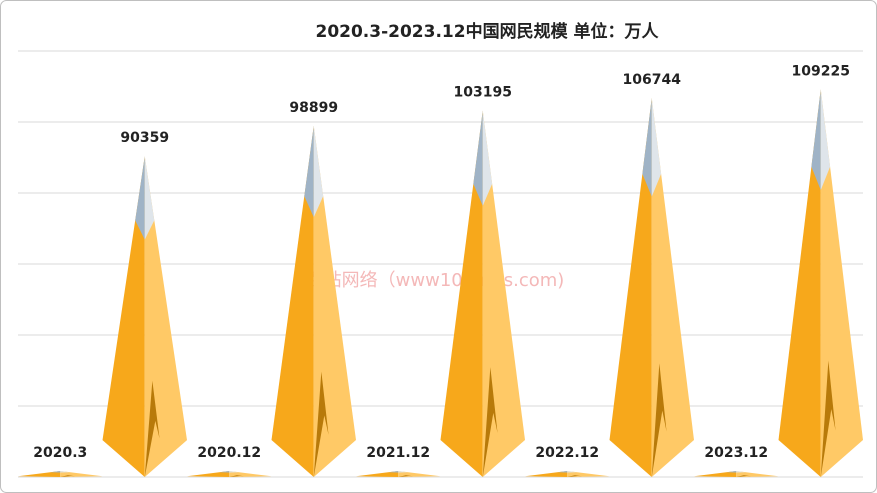  Describe the element at coordinates (435, 280) in the screenshot. I see `watermark: 百站网络（www100nets.com)` at that location.